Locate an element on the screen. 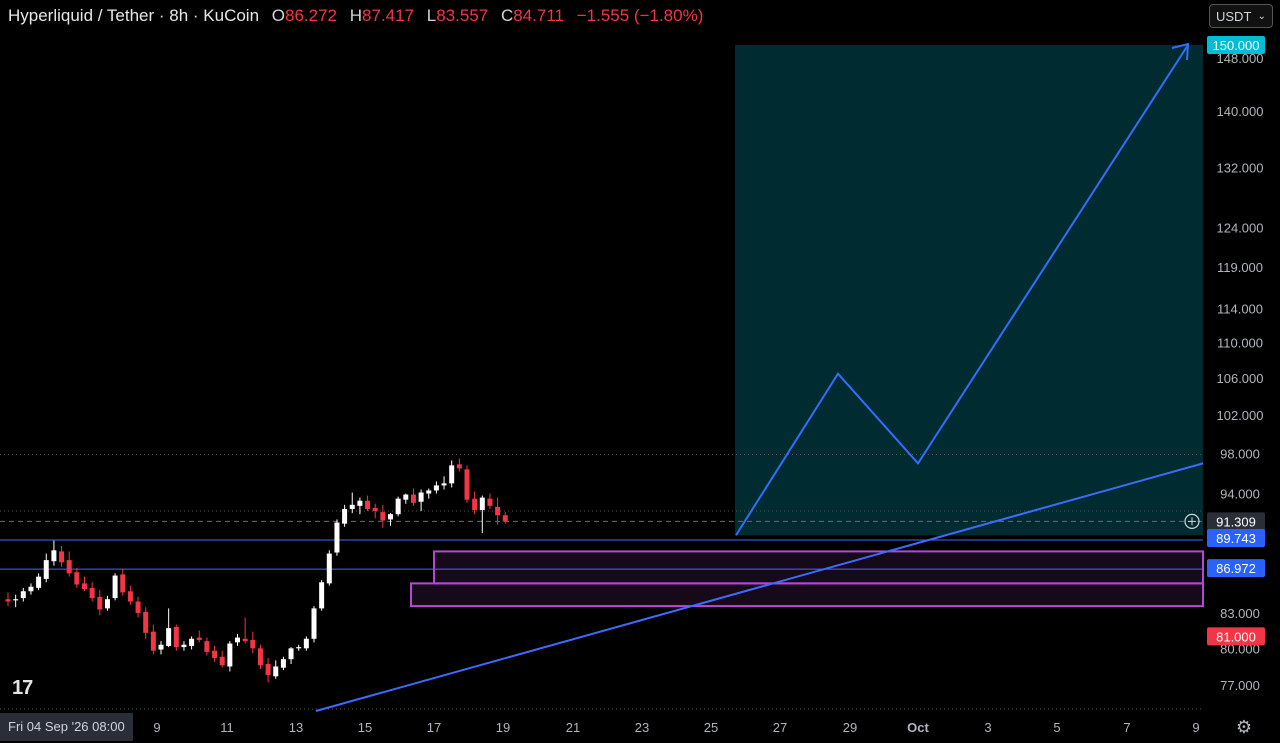 Image resolution: width=1280 pixels, height=743 pixels. currency-select: USDT ⌄ is located at coordinates (1241, 16).